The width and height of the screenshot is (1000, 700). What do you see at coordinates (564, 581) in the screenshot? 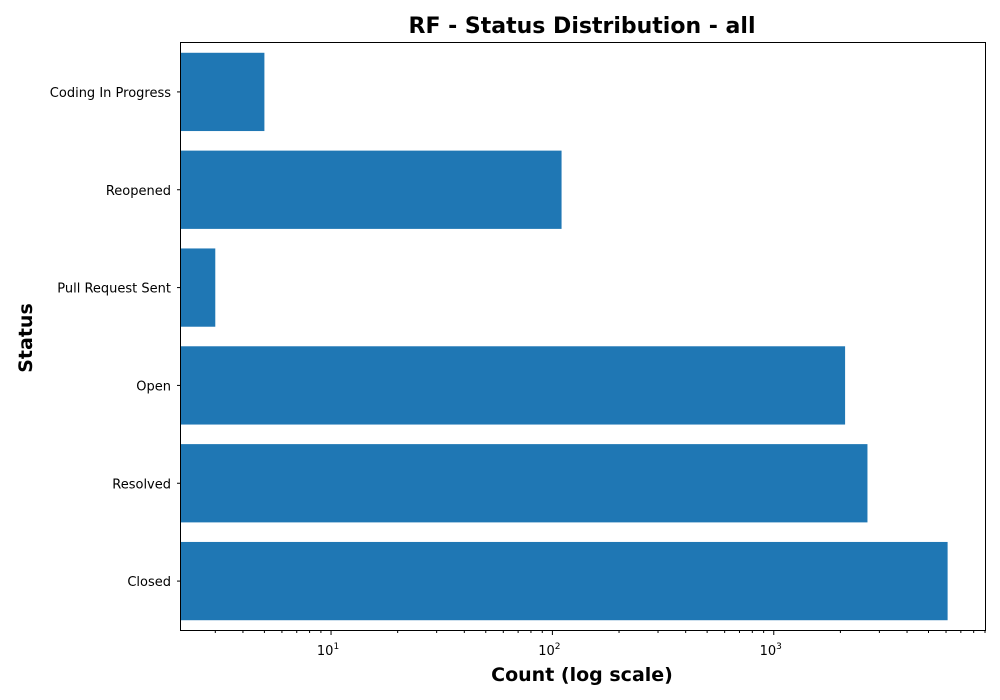
I see `bar-closed` at bounding box center [564, 581].